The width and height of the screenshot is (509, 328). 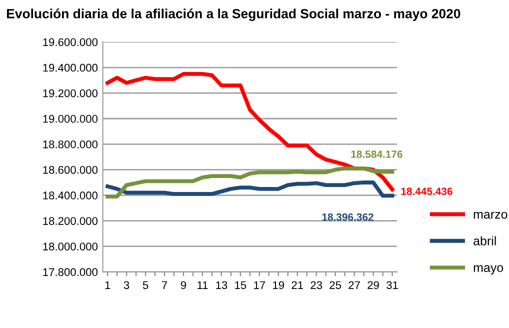 What do you see at coordinates (70, 118) in the screenshot?
I see `y-tick-label: 19.000.000` at bounding box center [70, 118].